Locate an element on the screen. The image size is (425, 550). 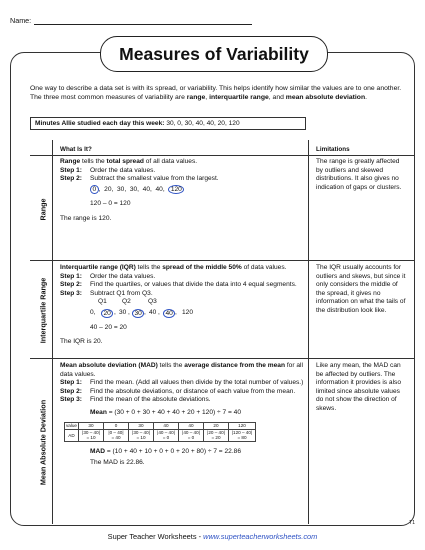
term: spread of the middle 50% is located at coordinates (202, 267).